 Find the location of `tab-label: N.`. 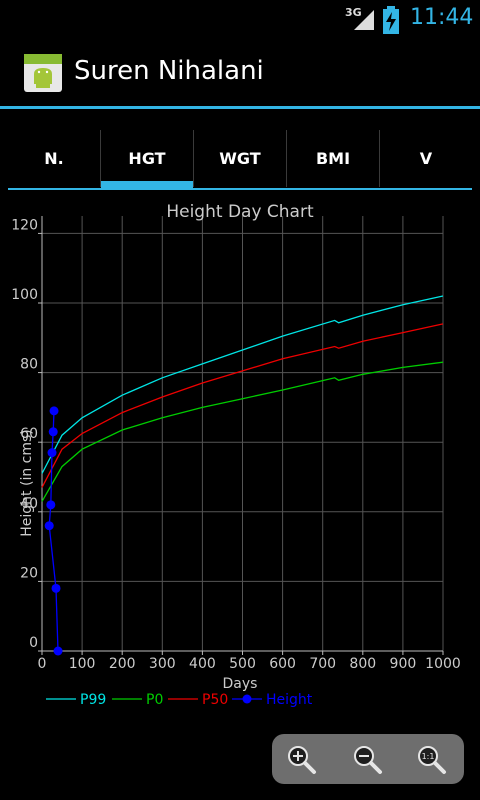

tab-label: N. is located at coordinates (54, 158).